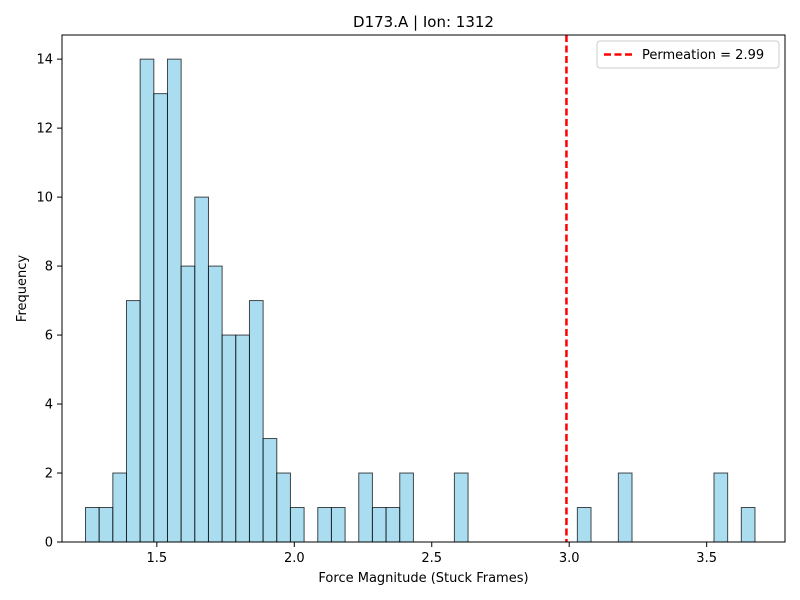 The width and height of the screenshot is (800, 600). What do you see at coordinates (49, 543) in the screenshot?
I see `y-tick-label: 0` at bounding box center [49, 543].